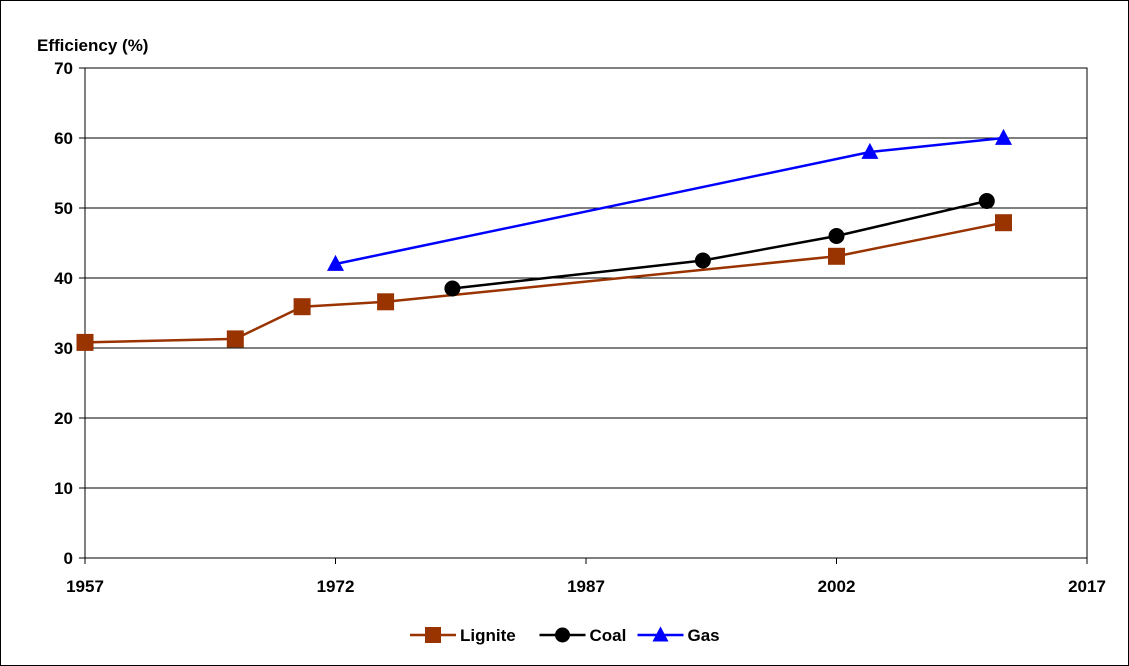  I want to click on x-tick-label: 2002, so click(837, 586).